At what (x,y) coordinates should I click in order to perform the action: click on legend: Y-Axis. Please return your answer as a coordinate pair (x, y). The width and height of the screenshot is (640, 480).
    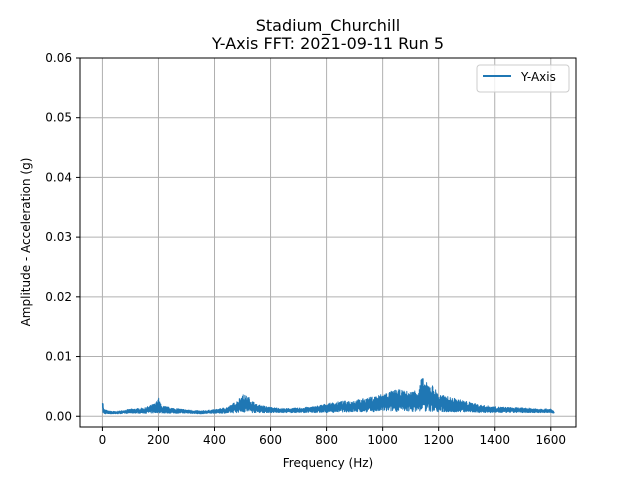
    Looking at the image, I should click on (523, 78).